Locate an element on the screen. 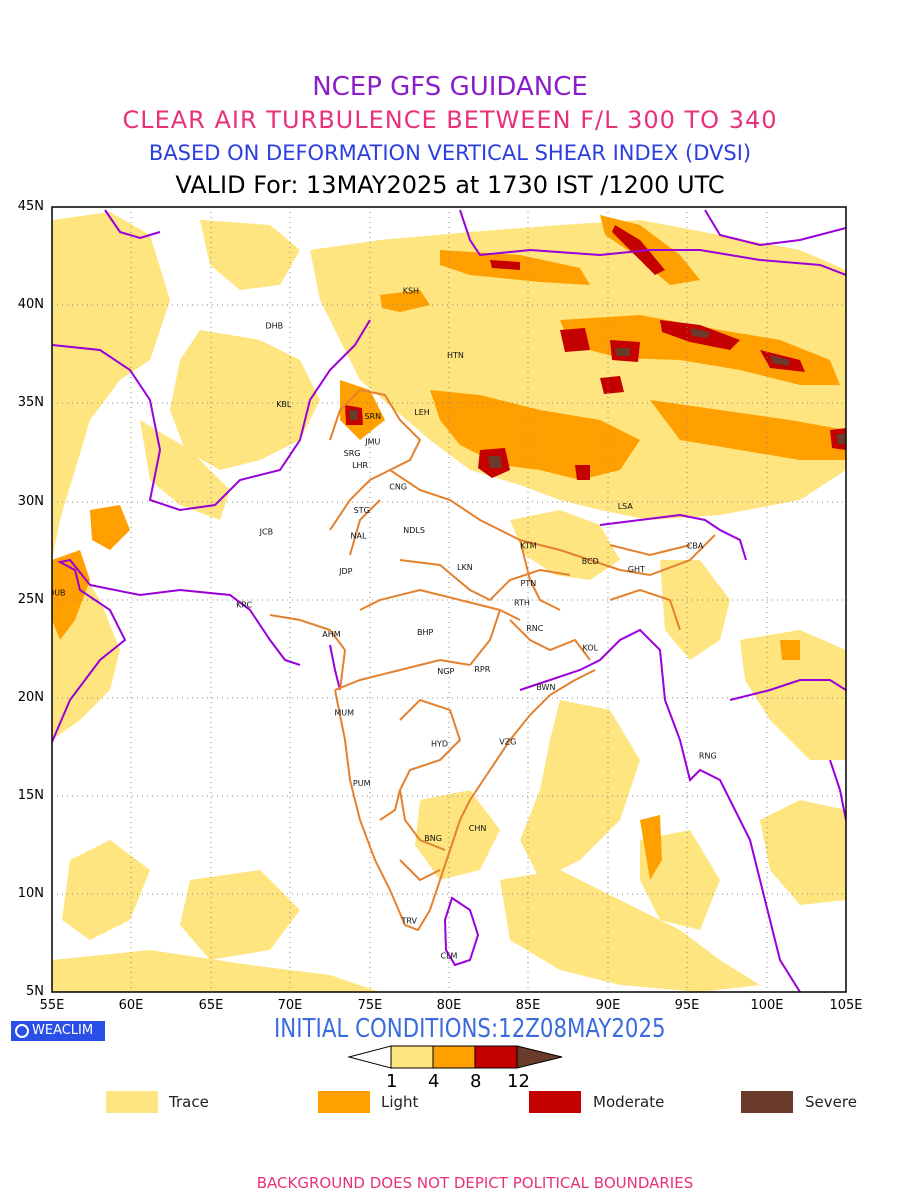 This screenshot has height=1200, width=900. weaclim-logo: WEACLIM is located at coordinates (58, 1031).